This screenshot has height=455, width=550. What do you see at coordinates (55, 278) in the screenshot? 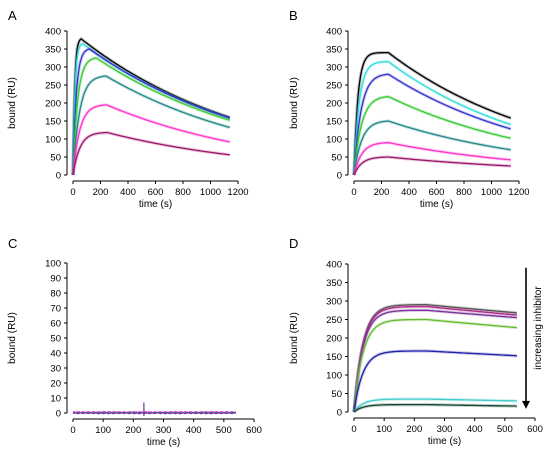
I see `y-tick-label: 90` at bounding box center [55, 278].